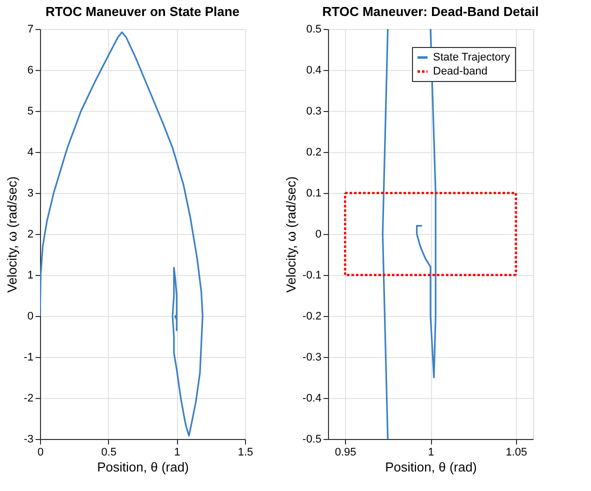 The image size is (591, 491). I want to click on y-tick-label: 3, so click(30, 194).